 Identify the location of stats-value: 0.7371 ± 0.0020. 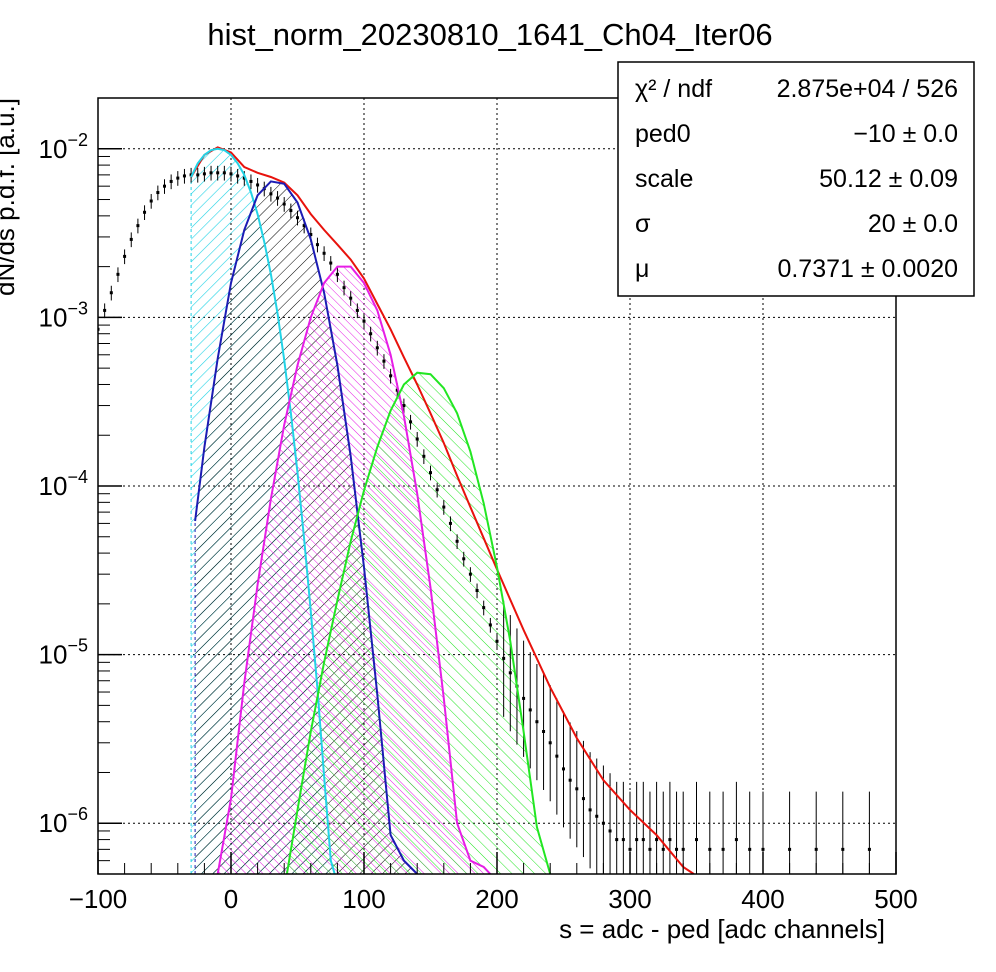
(867, 269).